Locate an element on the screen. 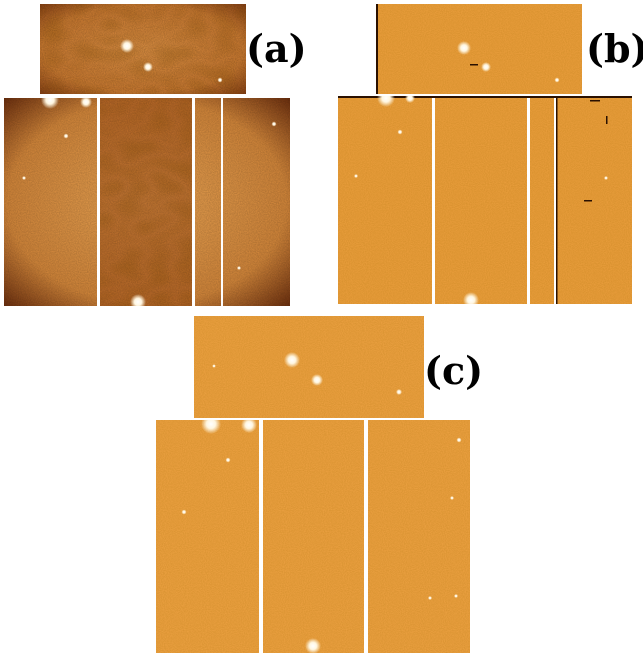  panel-a-bottom-array is located at coordinates (147, 202).